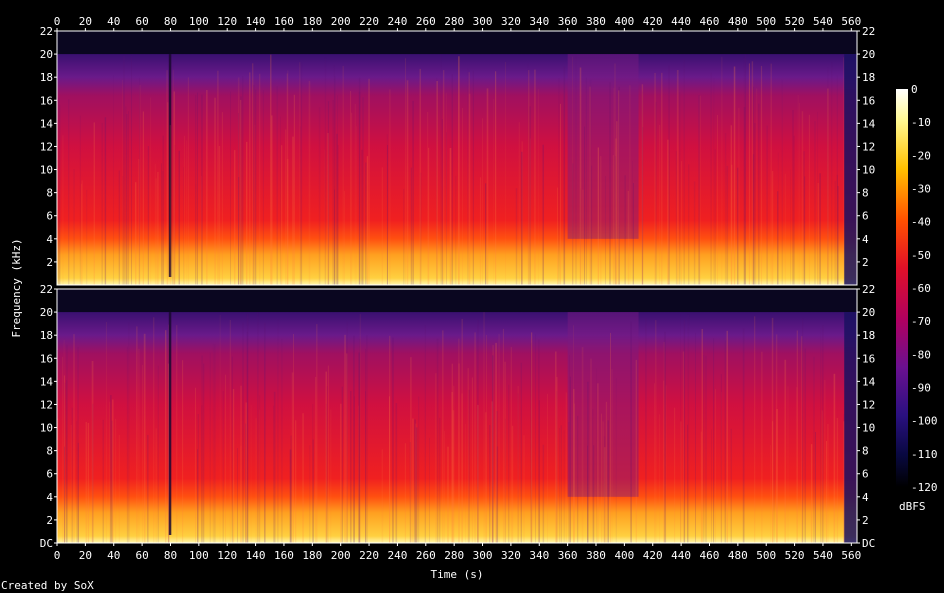 Image resolution: width=944 pixels, height=593 pixels. I want to click on y-tick-label: 6, so click(49, 216).